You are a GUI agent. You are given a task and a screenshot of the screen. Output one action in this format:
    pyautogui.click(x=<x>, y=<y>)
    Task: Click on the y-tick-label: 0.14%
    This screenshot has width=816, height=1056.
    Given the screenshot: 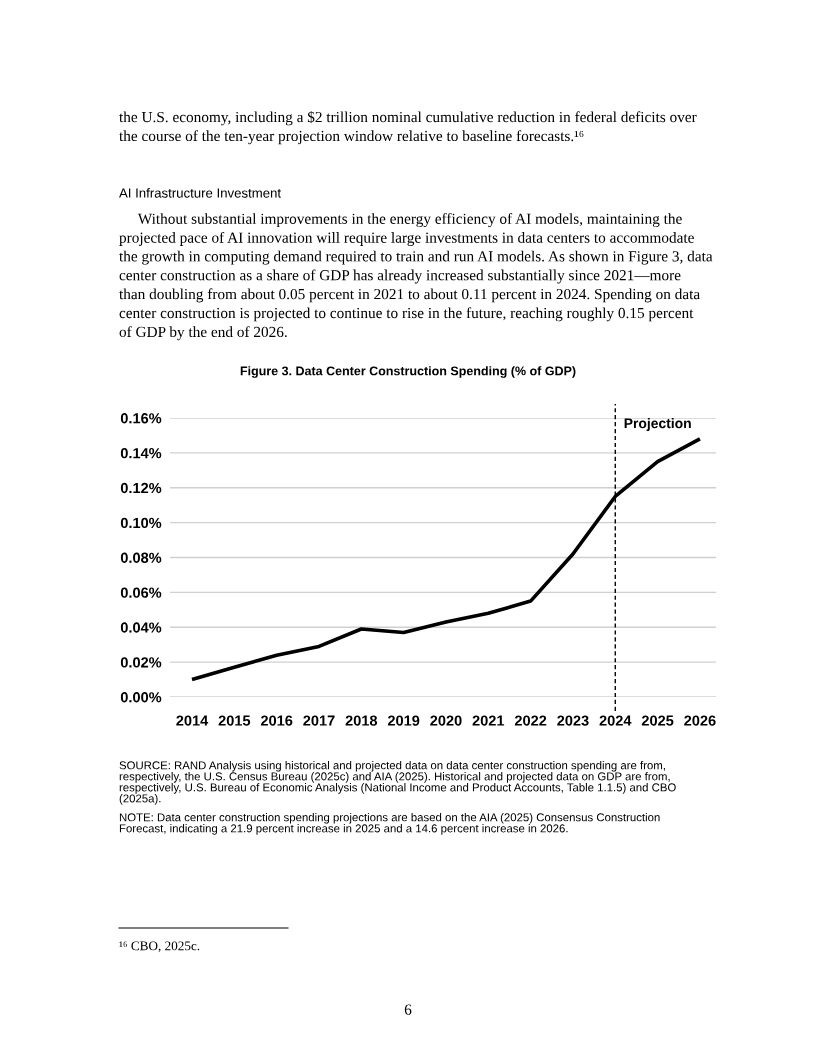 What is the action you would take?
    pyautogui.click(x=141, y=453)
    